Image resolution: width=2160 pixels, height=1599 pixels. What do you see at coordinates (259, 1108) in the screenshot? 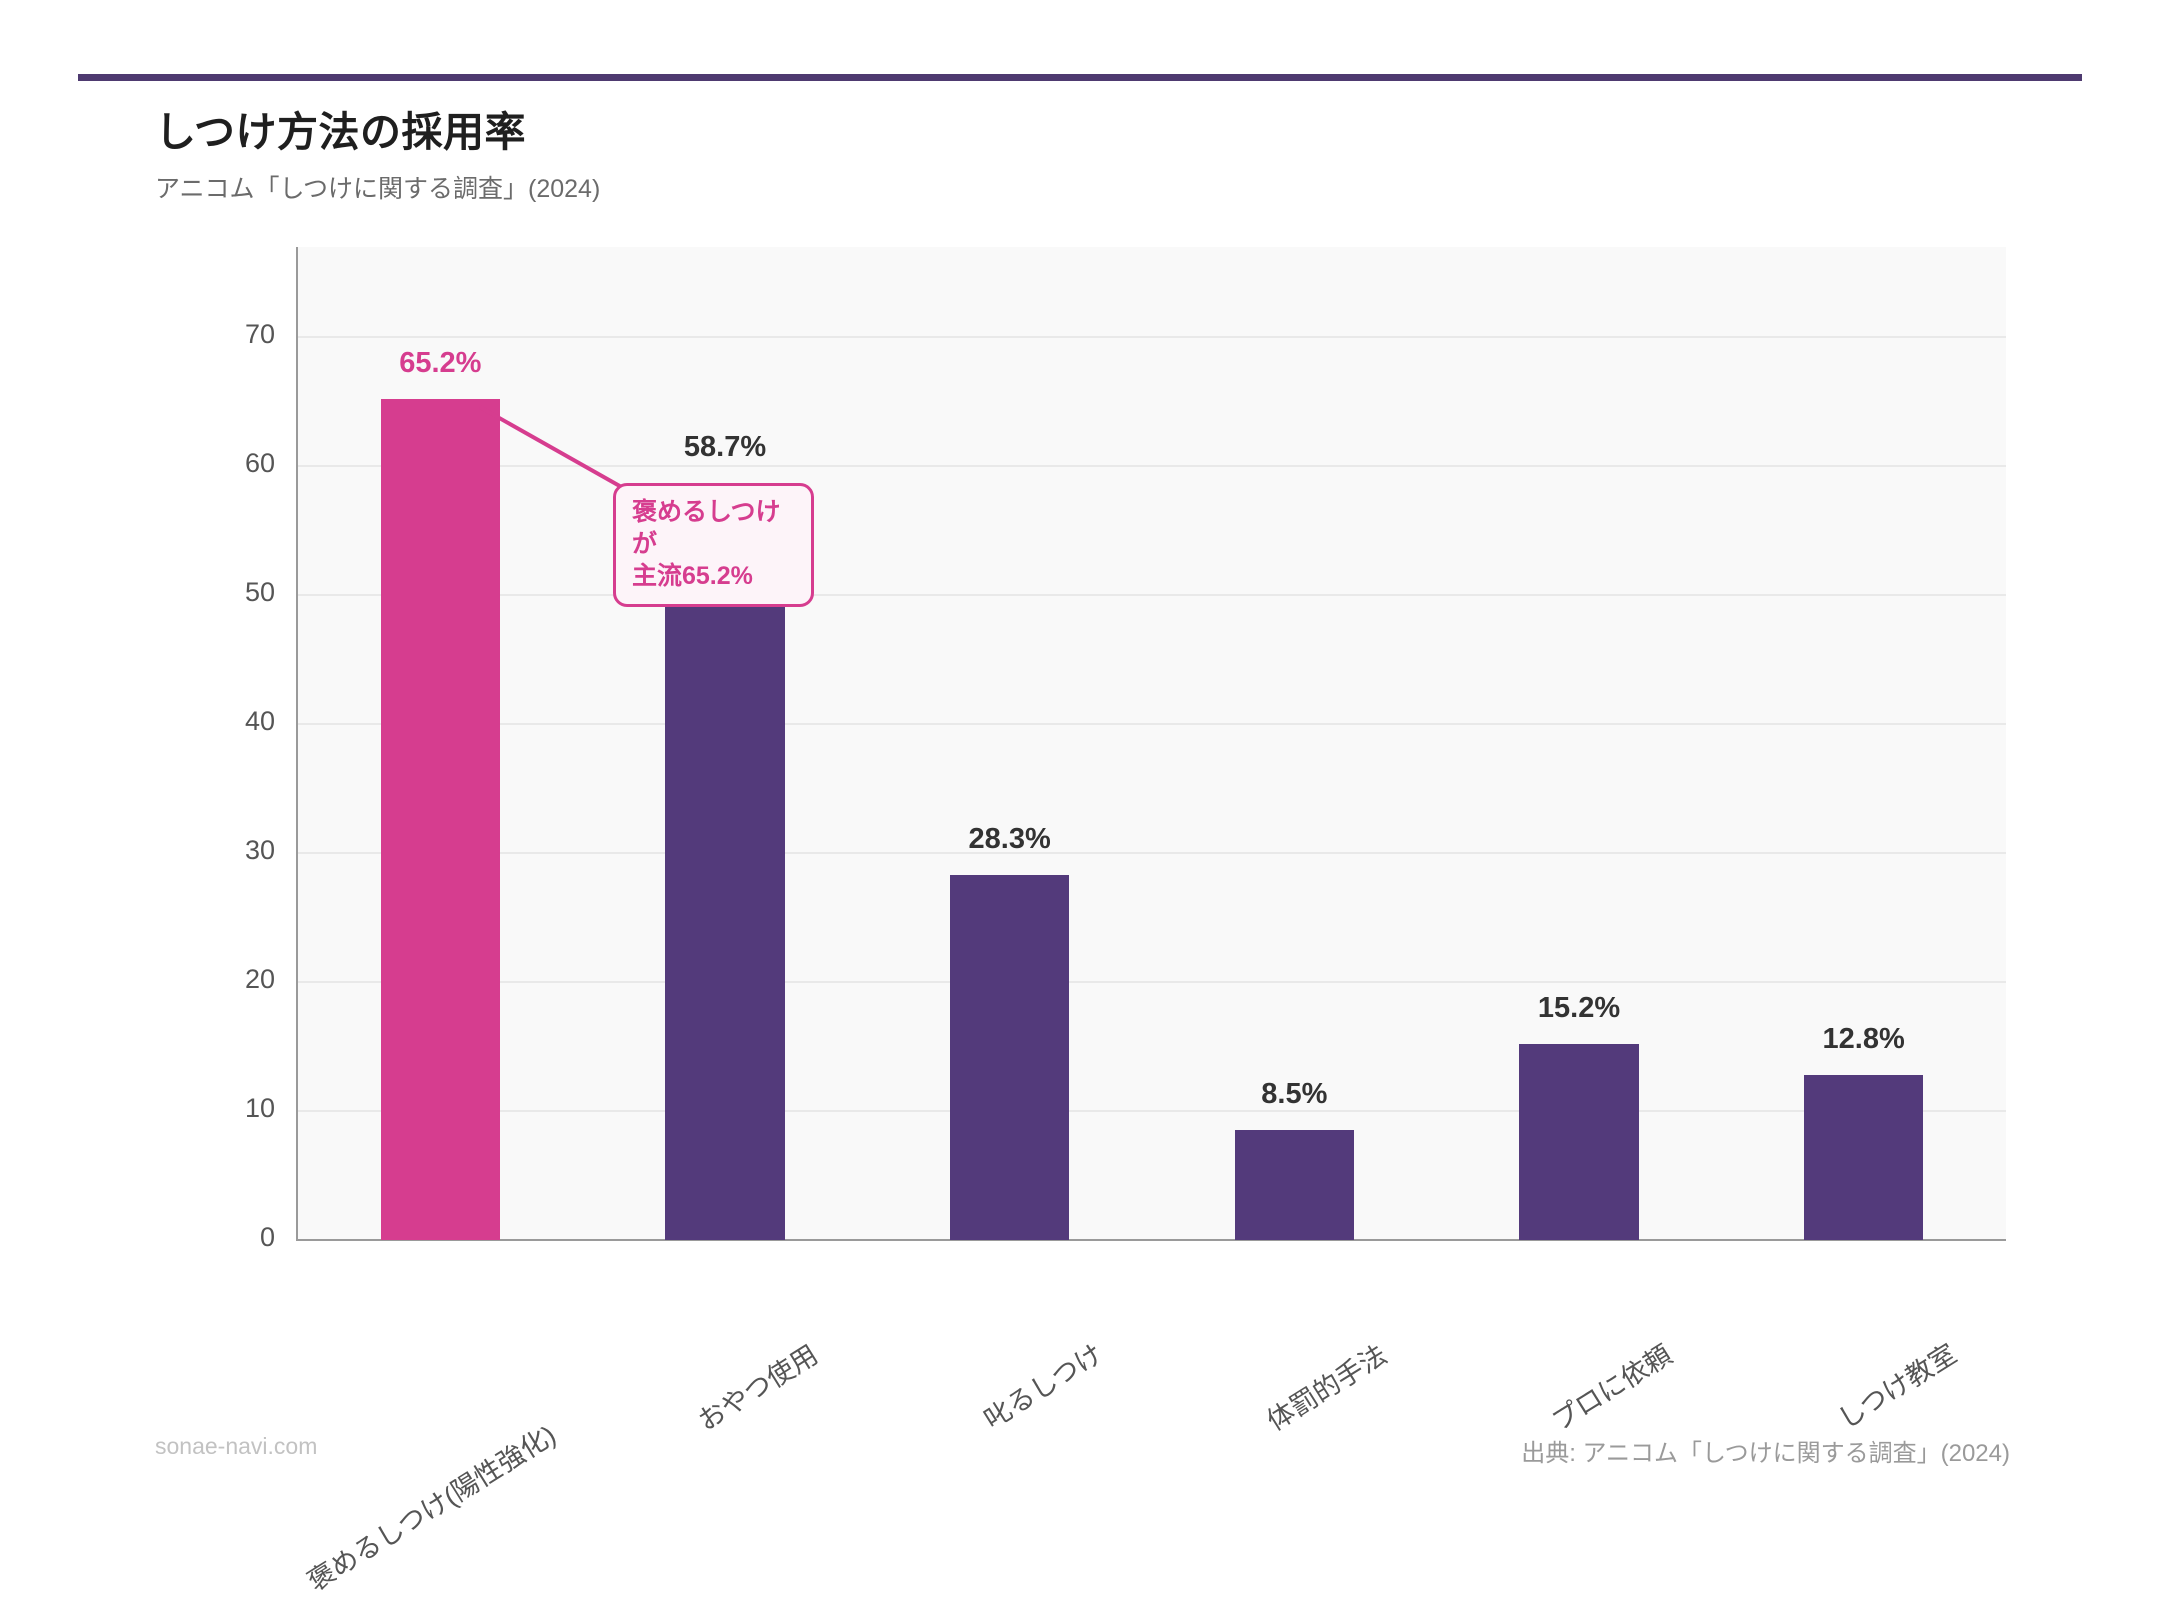
I see `y-axis-tick-label: 10` at bounding box center [259, 1108].